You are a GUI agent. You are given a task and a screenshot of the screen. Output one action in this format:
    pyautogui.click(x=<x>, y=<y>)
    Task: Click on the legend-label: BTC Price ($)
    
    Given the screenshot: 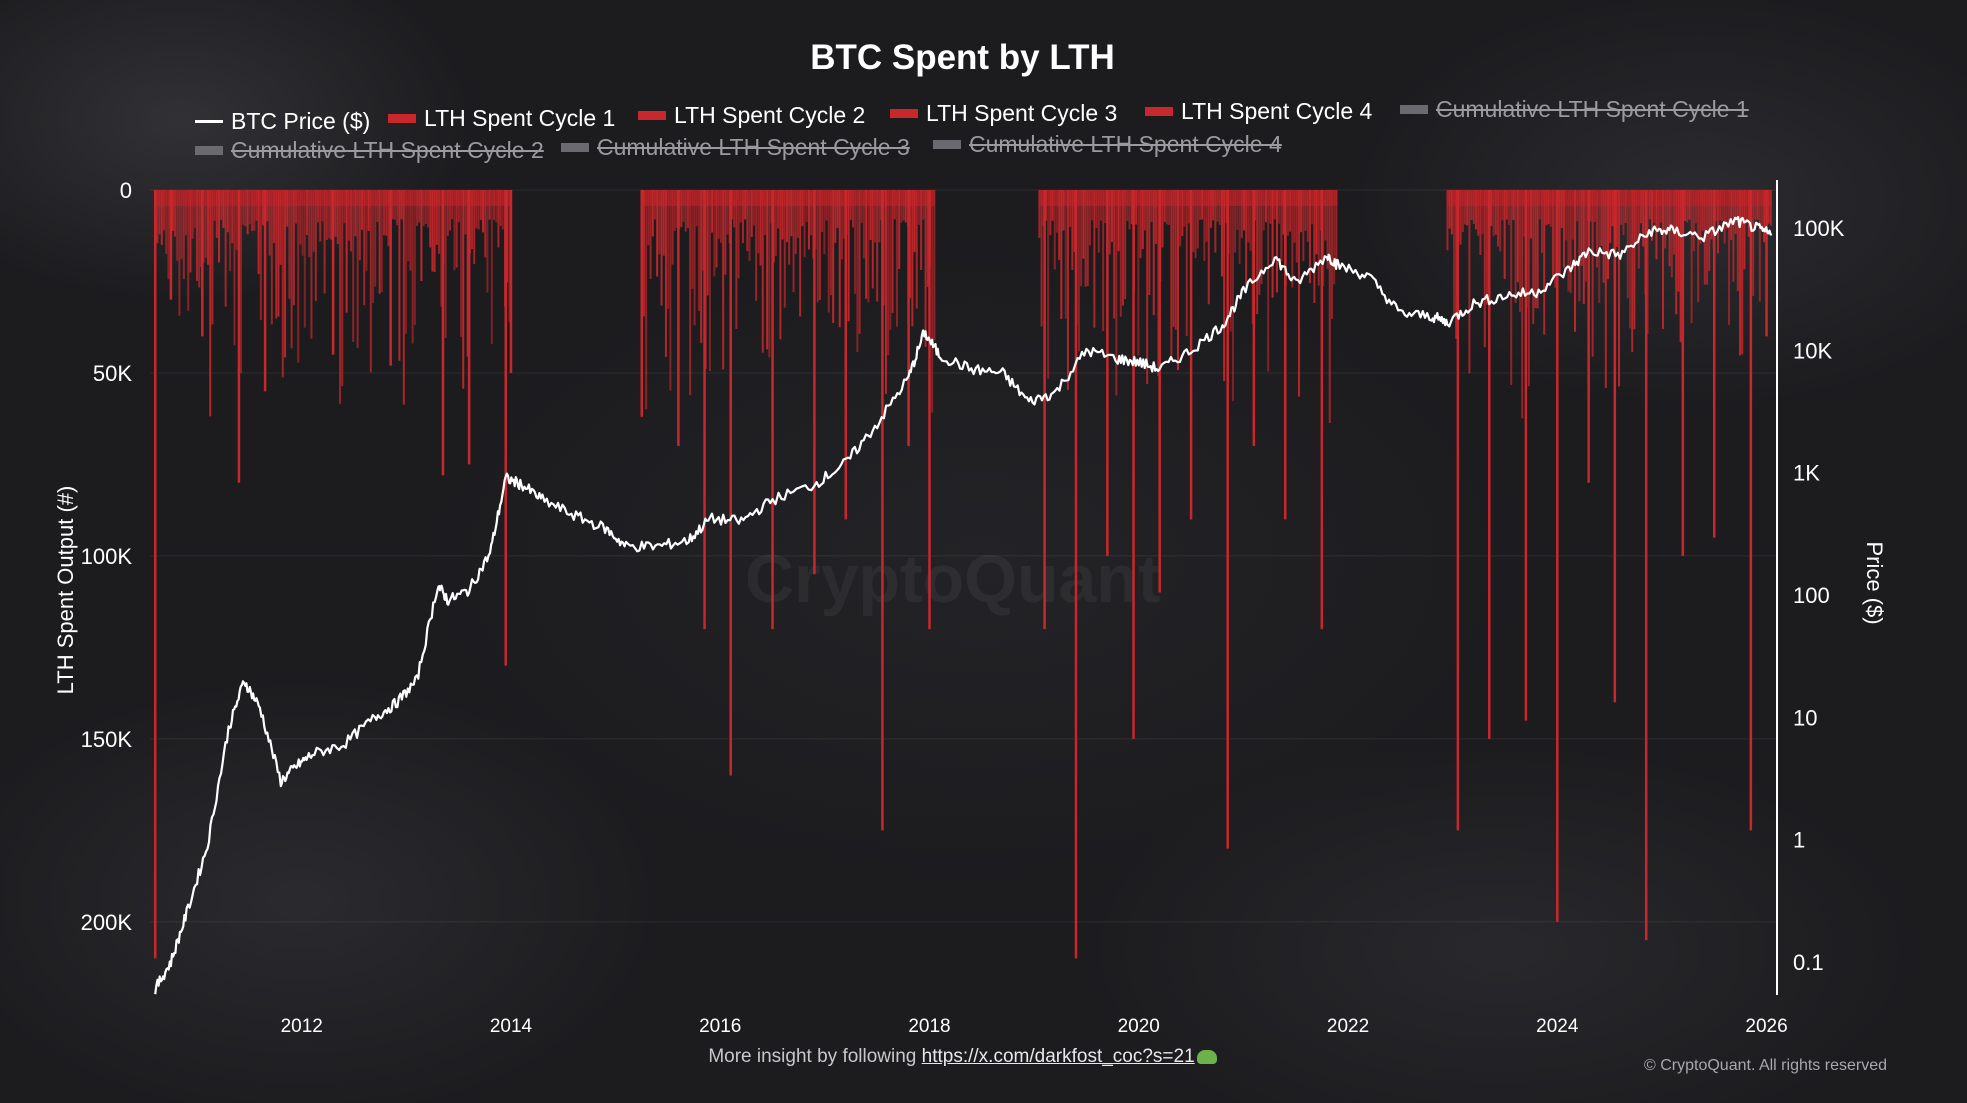 What is the action you would take?
    pyautogui.click(x=301, y=121)
    